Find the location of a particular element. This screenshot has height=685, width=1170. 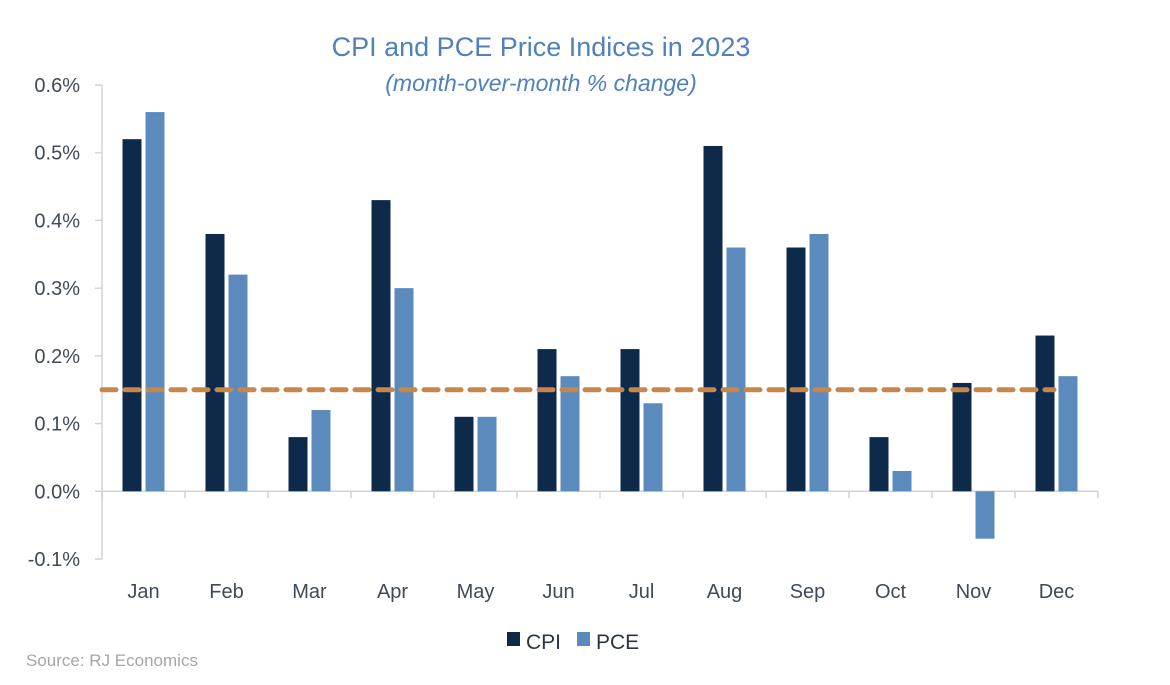

bar-pce-mar is located at coordinates (321, 451).